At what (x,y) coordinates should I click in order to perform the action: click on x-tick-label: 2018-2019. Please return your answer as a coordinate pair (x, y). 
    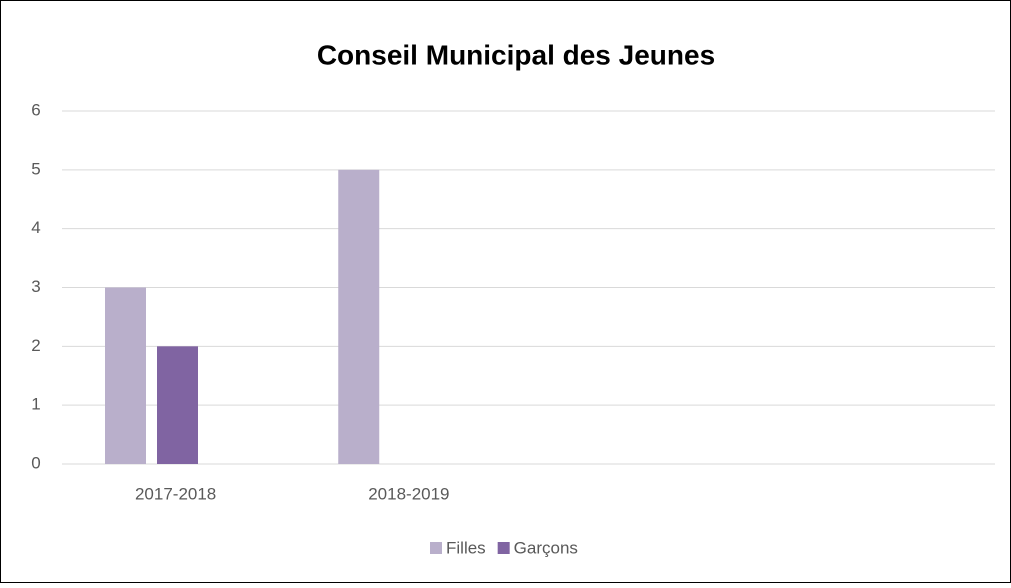
    Looking at the image, I should click on (408, 493).